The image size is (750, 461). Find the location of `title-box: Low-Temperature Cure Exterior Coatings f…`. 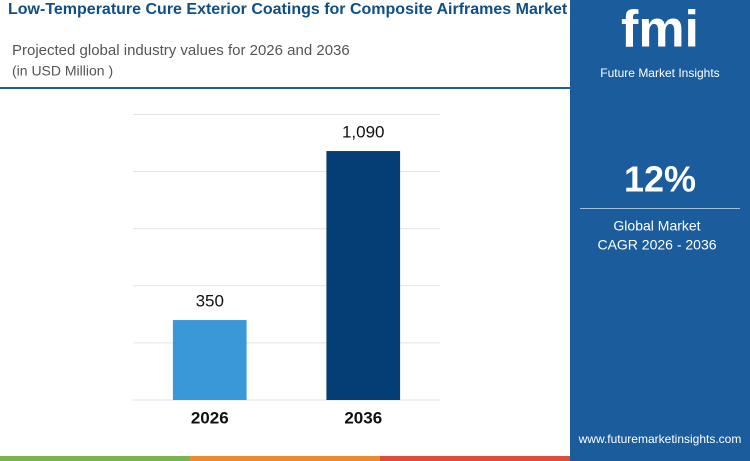

title-box: Low-Temperature Cure Exterior Coatings f… is located at coordinates (288, 10).